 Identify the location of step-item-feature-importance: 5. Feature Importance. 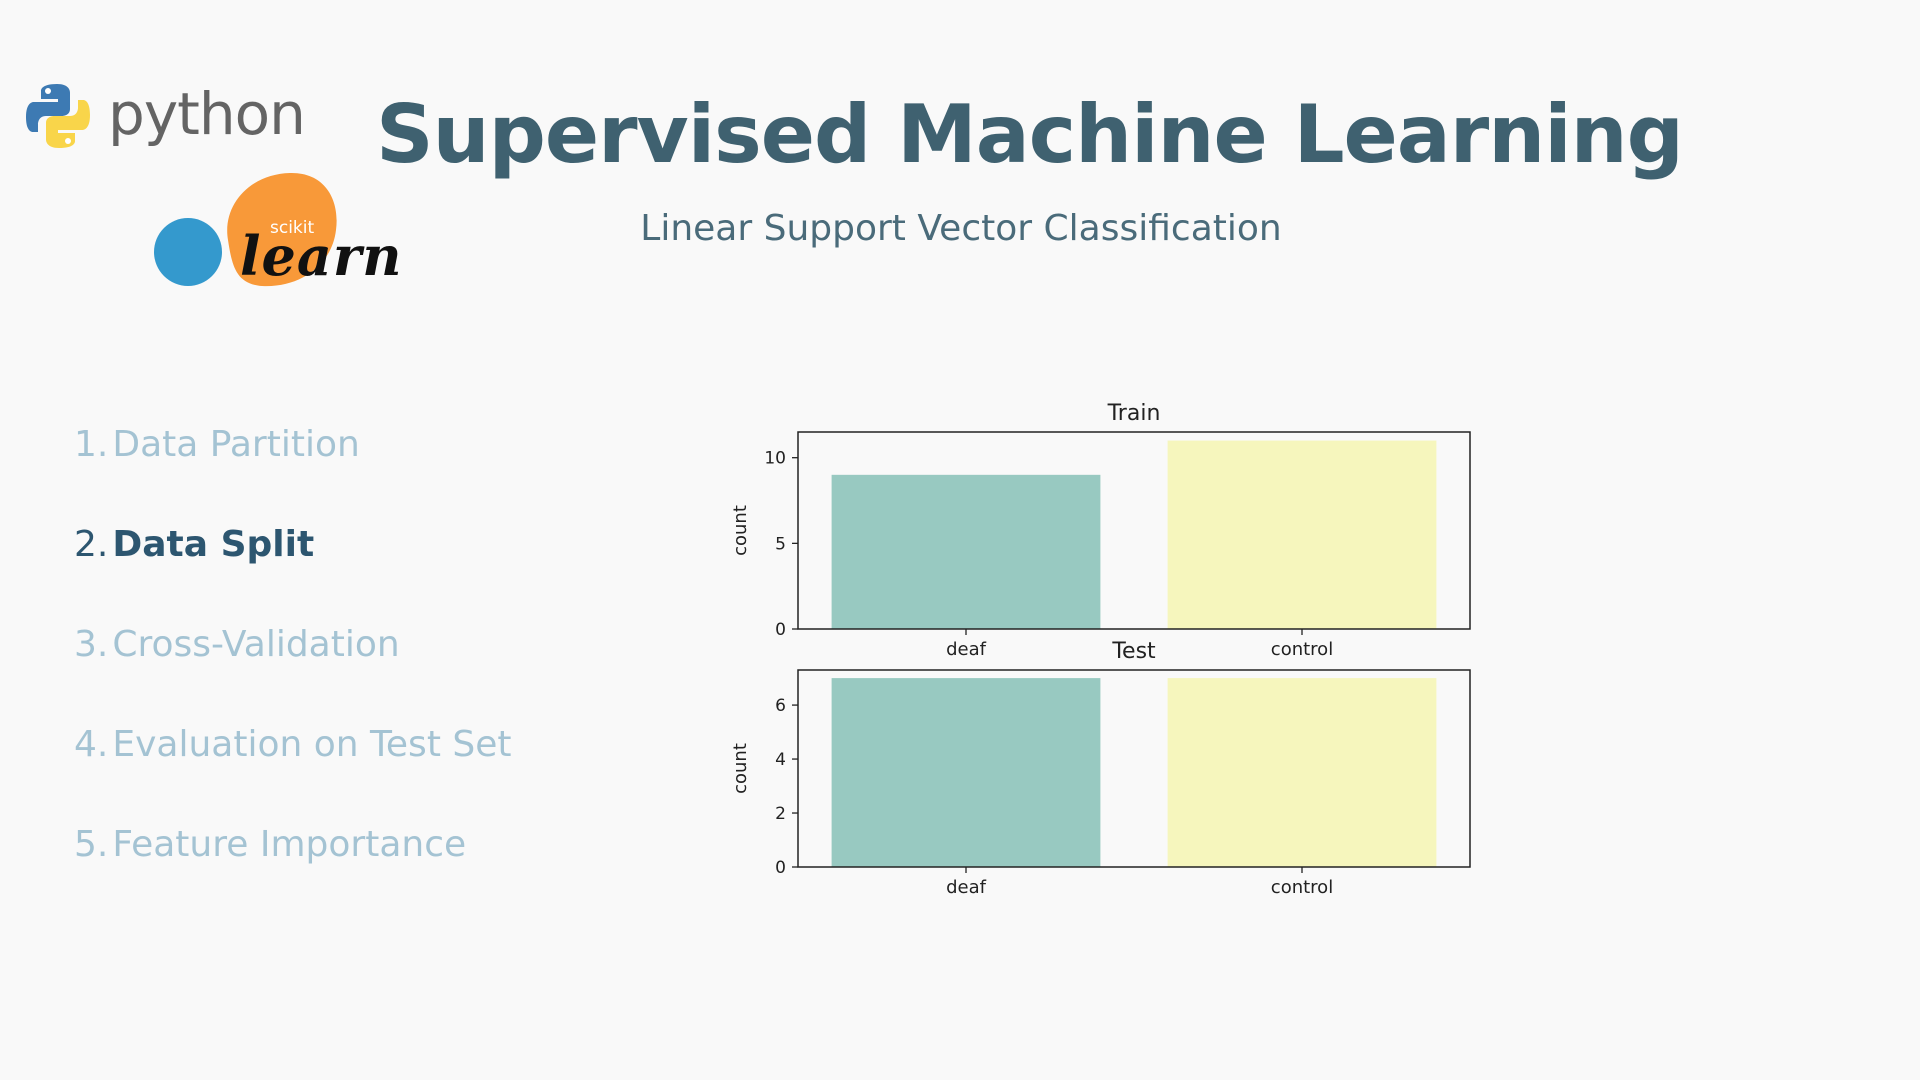
(293, 874).